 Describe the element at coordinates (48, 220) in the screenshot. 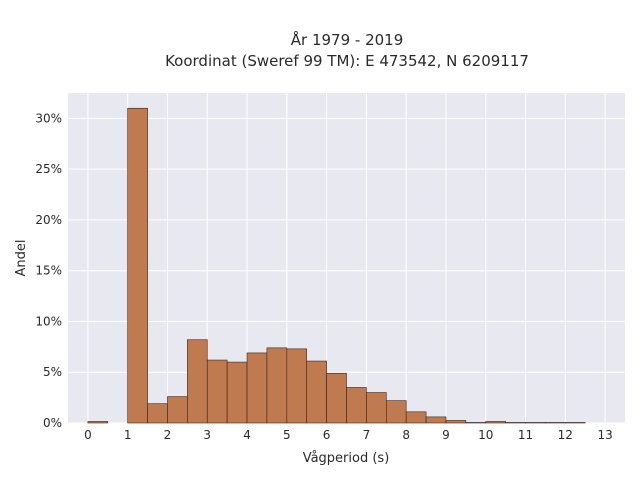

I see `y-tick-label: 20%` at that location.